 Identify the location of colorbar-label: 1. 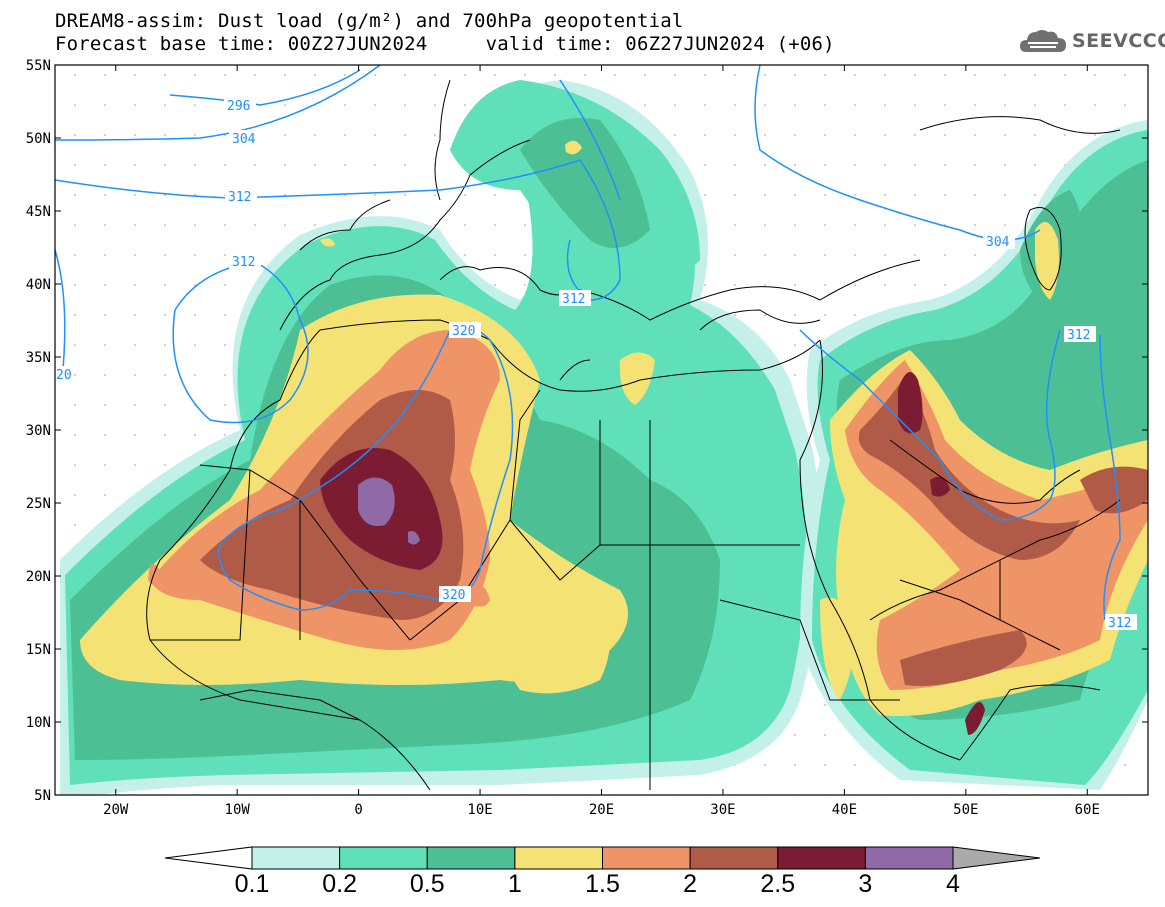
(515, 884).